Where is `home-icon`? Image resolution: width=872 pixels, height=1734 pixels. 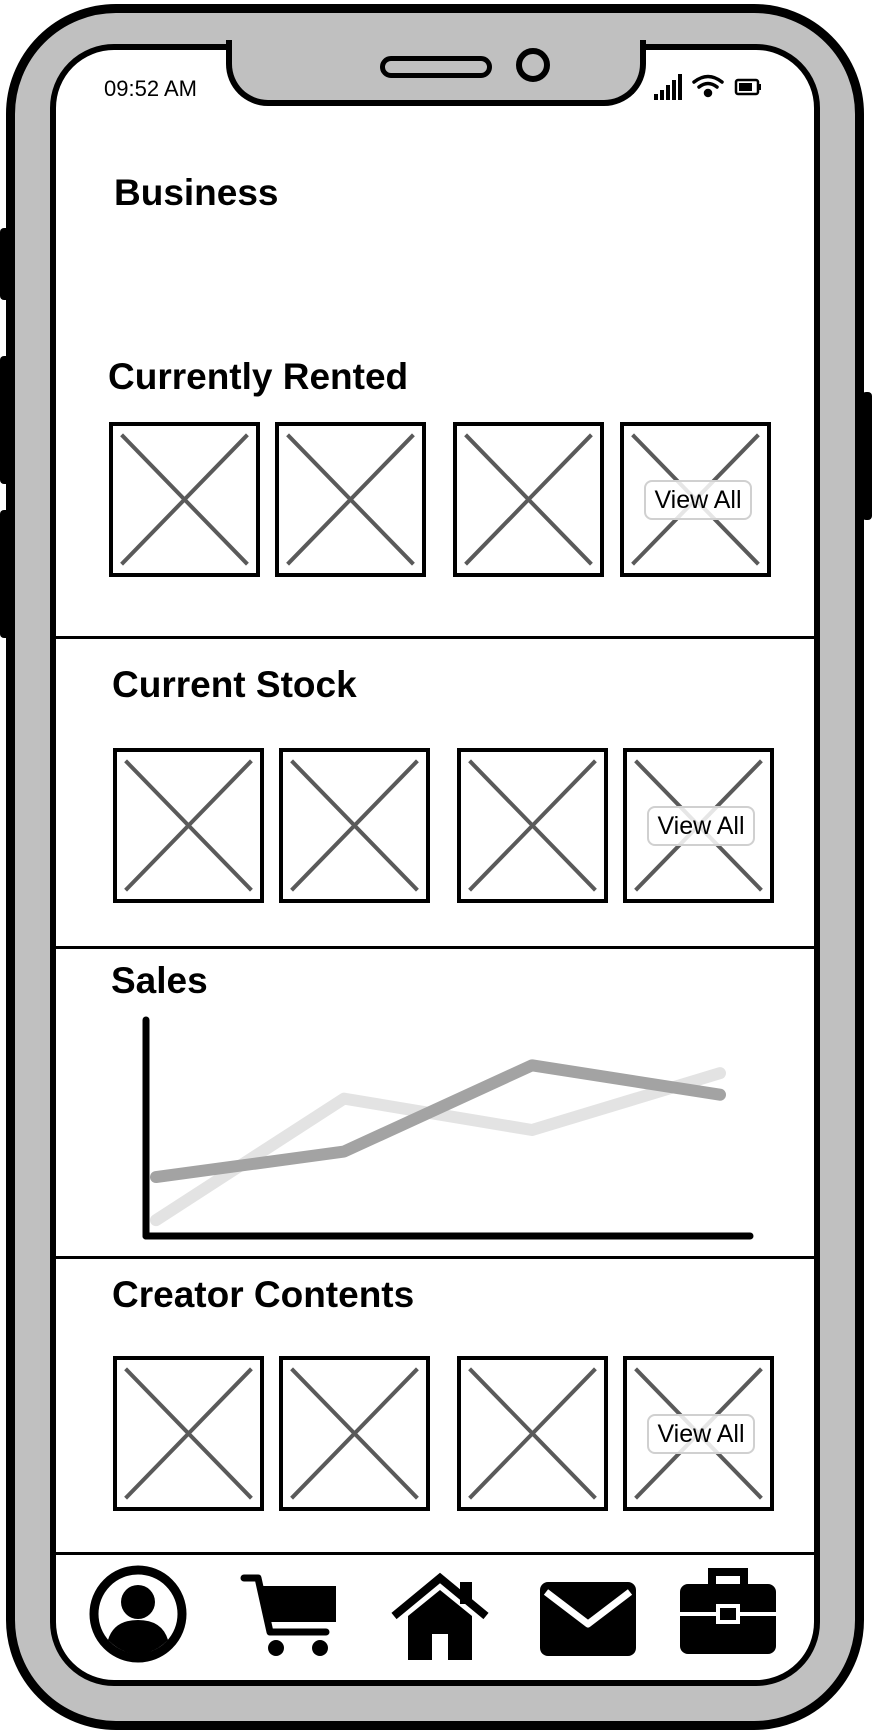
home-icon is located at coordinates (440, 1619).